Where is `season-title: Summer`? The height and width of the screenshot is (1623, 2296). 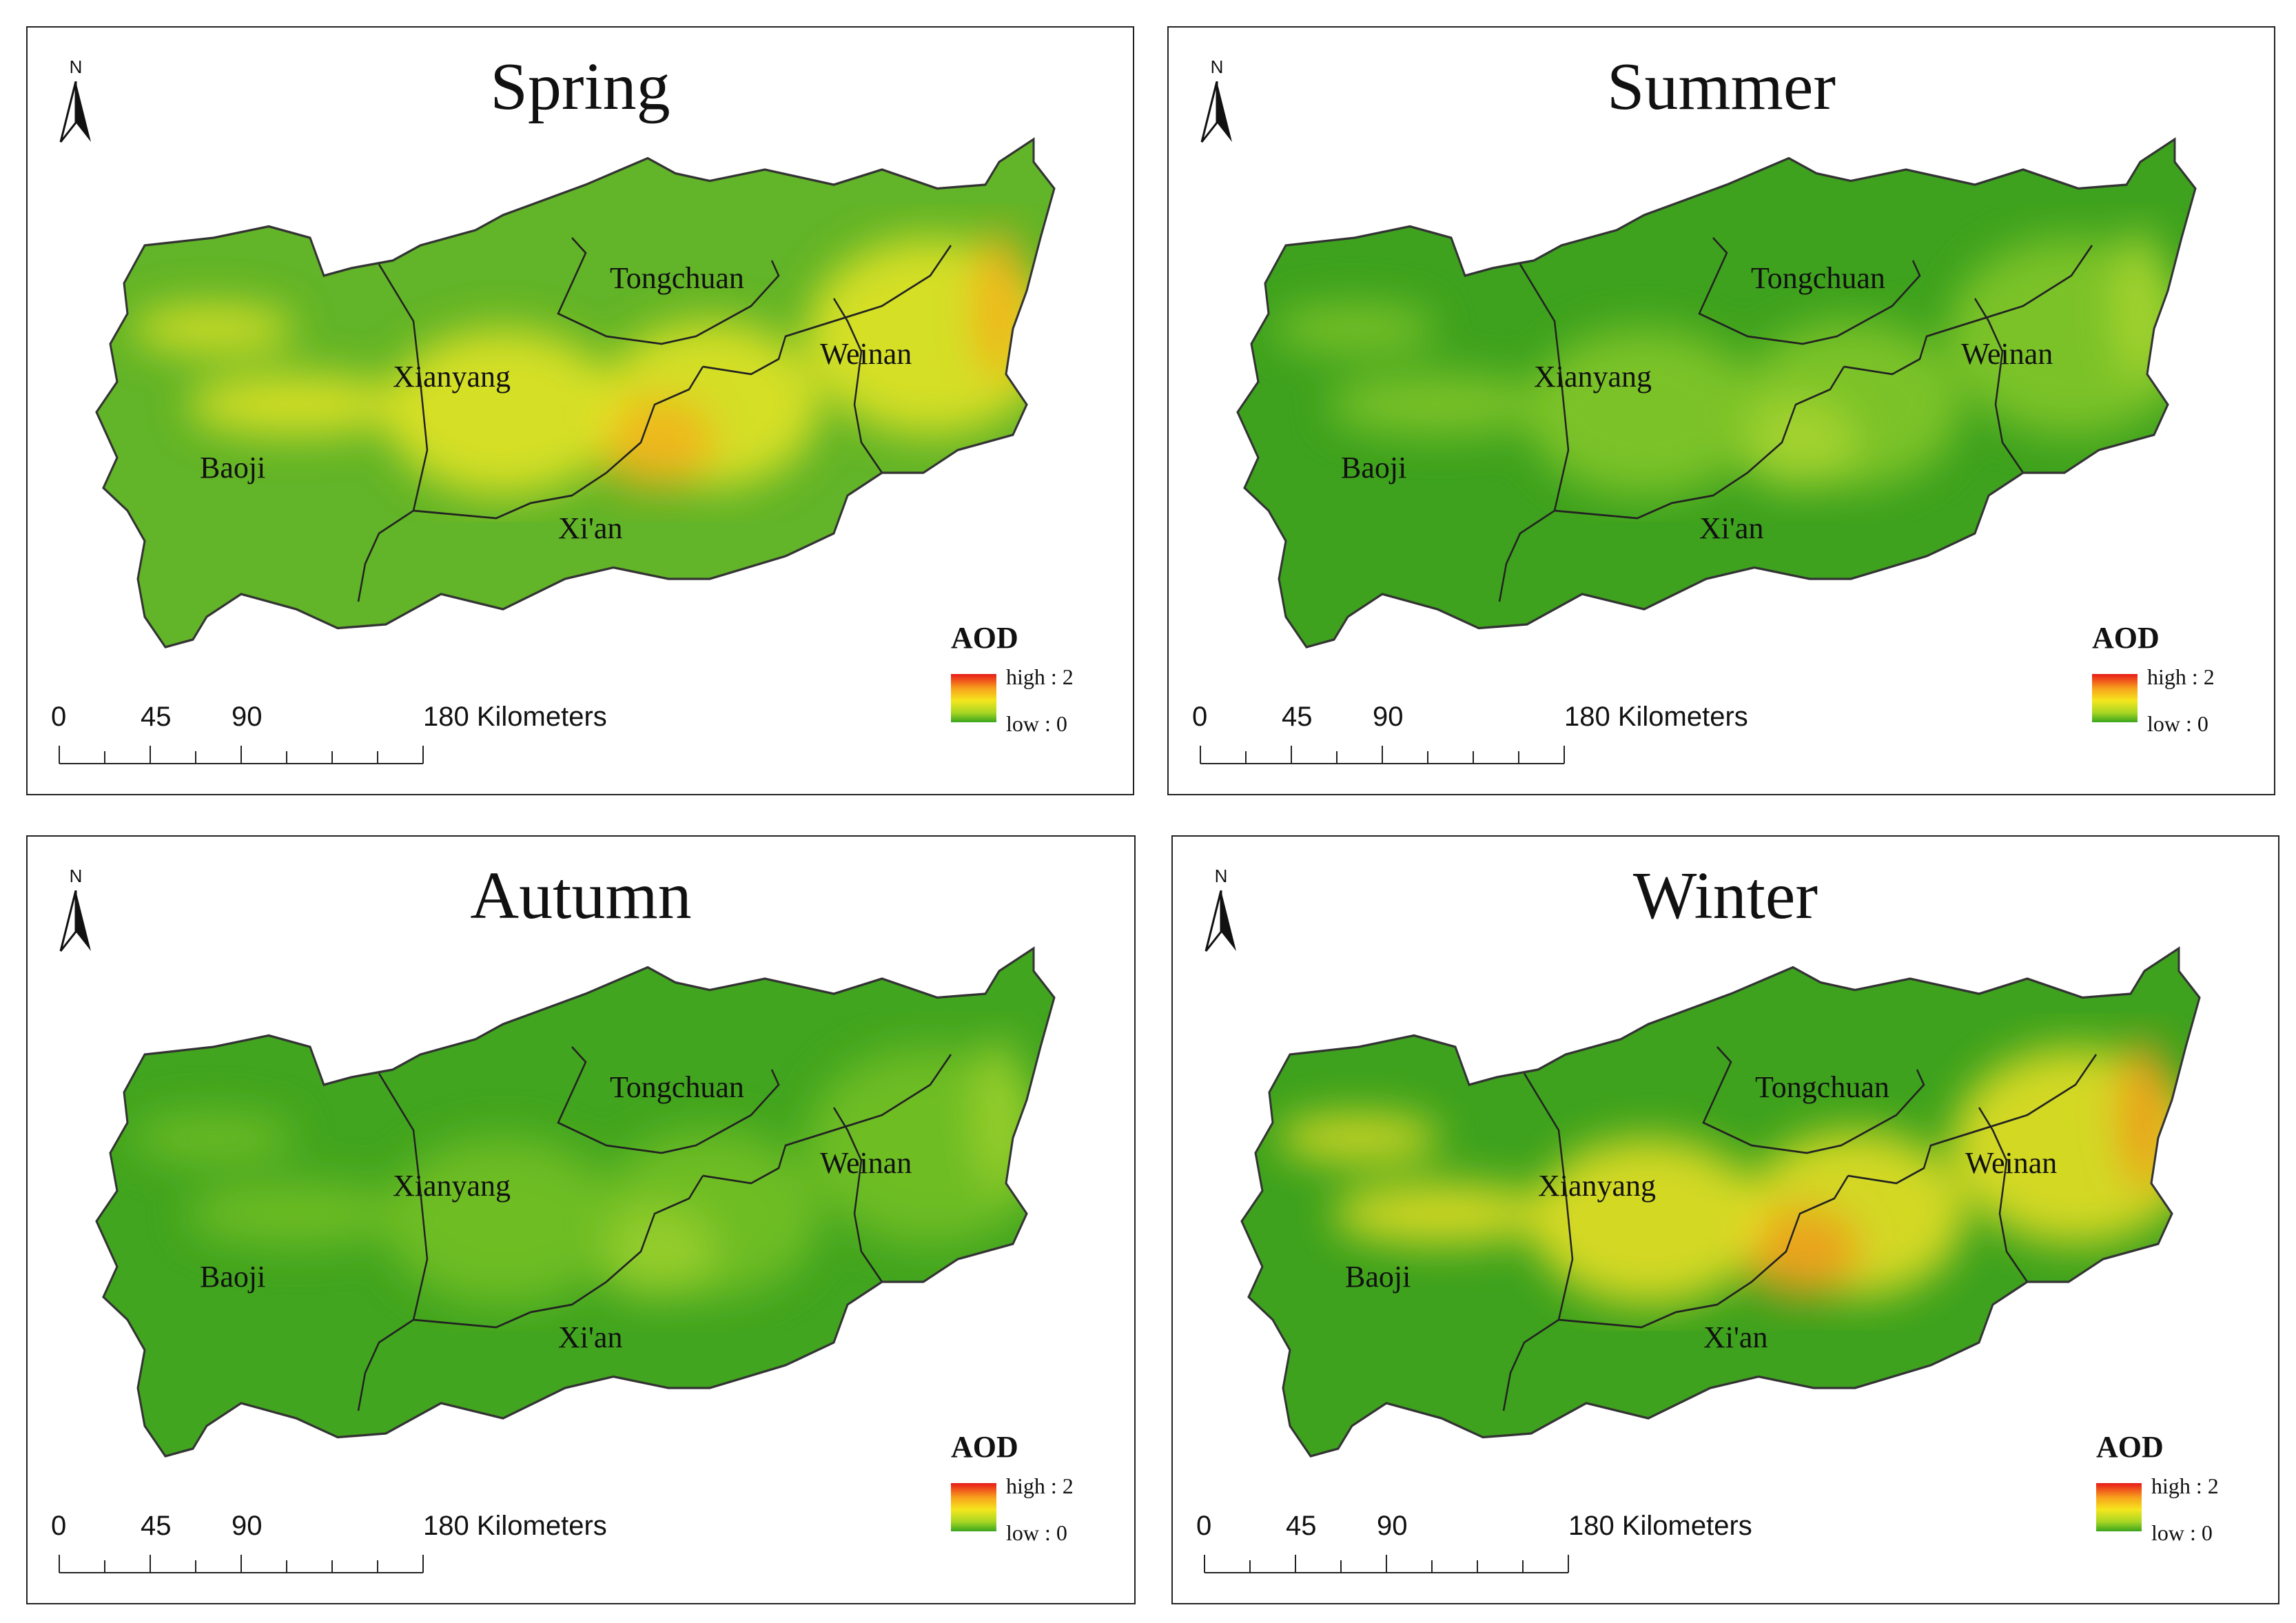 season-title: Summer is located at coordinates (1721, 87).